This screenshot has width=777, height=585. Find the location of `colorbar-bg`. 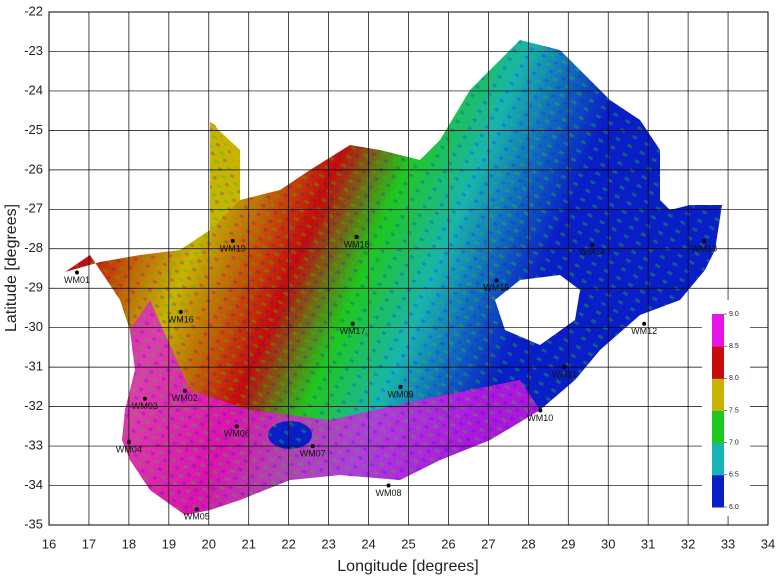

colorbar-bg is located at coordinates (726, 408).